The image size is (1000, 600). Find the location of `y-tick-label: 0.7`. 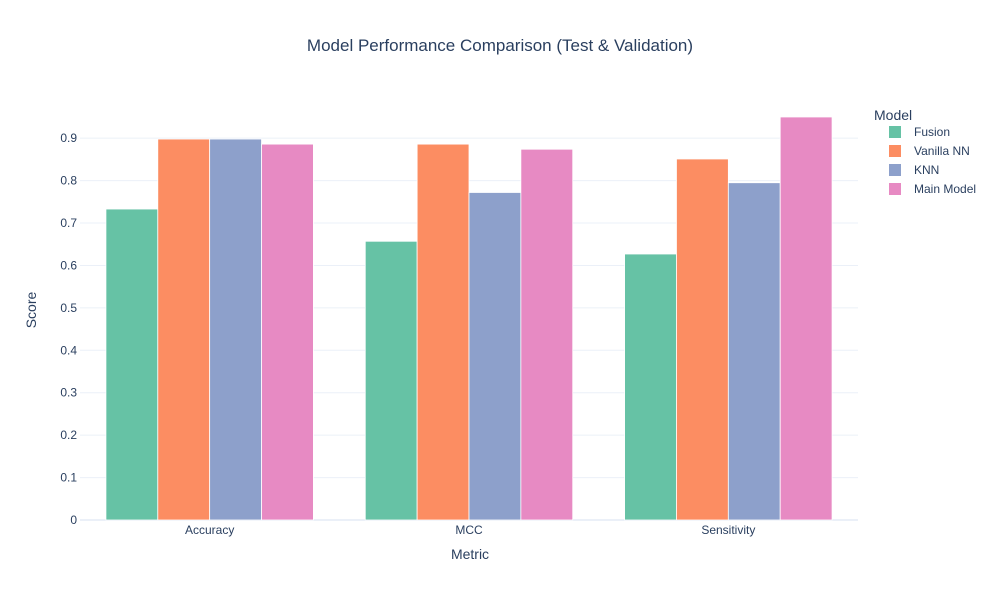

y-tick-label: 0.7 is located at coordinates (68, 223).